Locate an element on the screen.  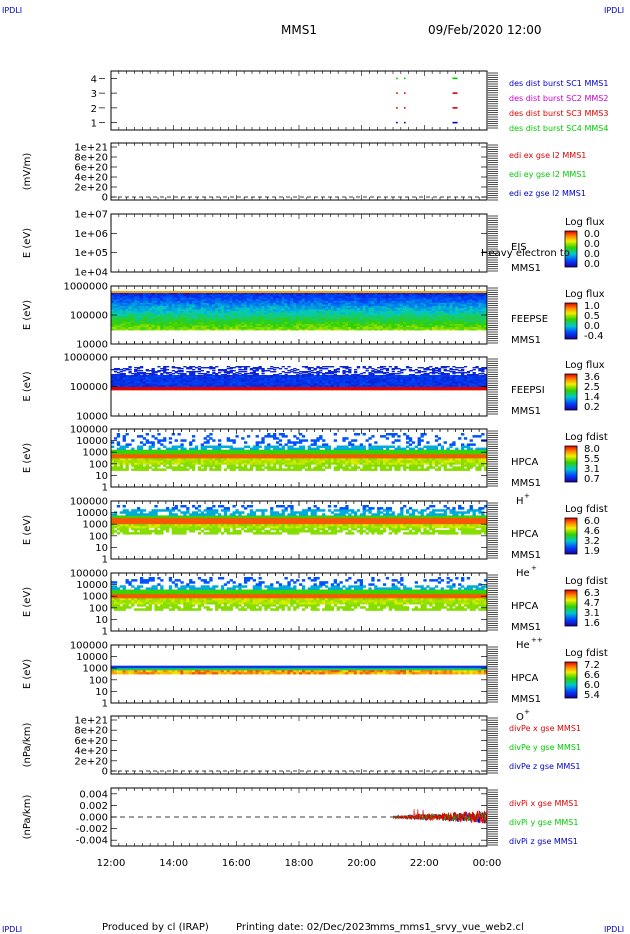
burst-mark is located at coordinates (455, 93).